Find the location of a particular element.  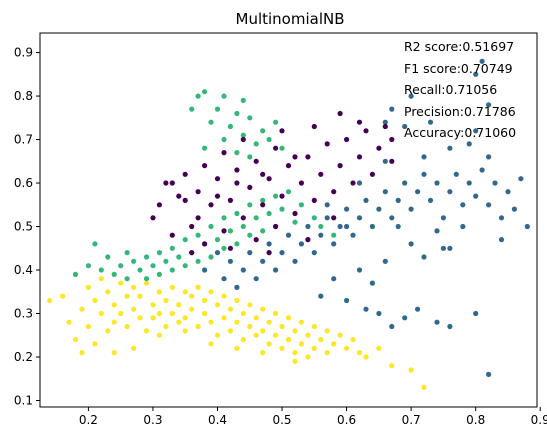

y-tick-label: 0.1 is located at coordinates (23, 400).